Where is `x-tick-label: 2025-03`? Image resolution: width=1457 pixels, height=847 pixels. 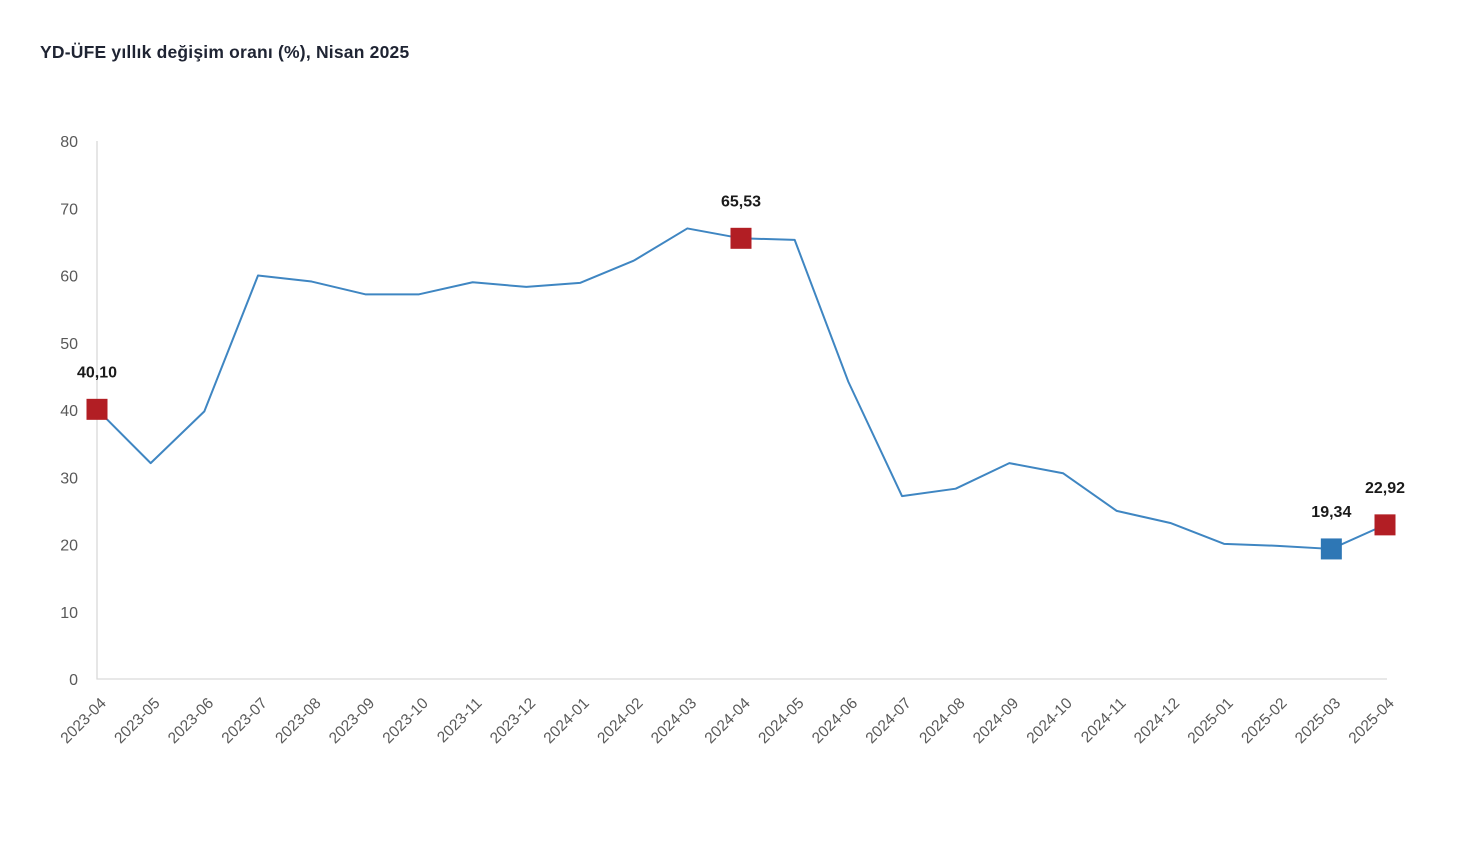 x-tick-label: 2025-03 is located at coordinates (1318, 721).